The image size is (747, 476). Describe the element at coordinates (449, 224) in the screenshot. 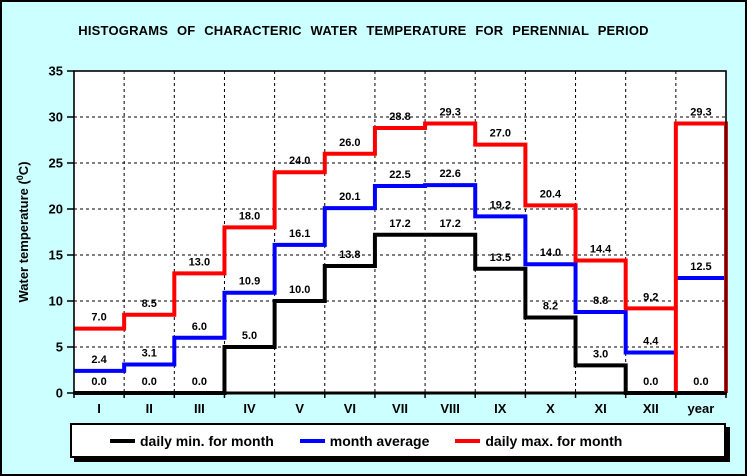

I see `data-label-series0-VIII: 17.2` at that location.